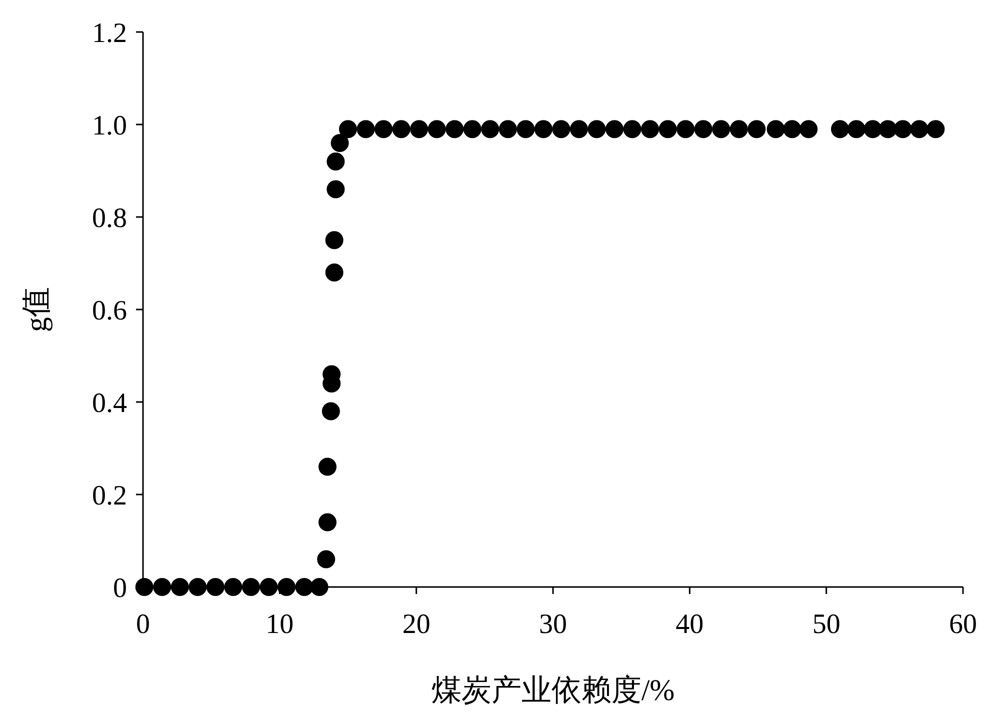 The height and width of the screenshot is (715, 1000). What do you see at coordinates (280, 624) in the screenshot?
I see `x-tick-label: 10` at bounding box center [280, 624].